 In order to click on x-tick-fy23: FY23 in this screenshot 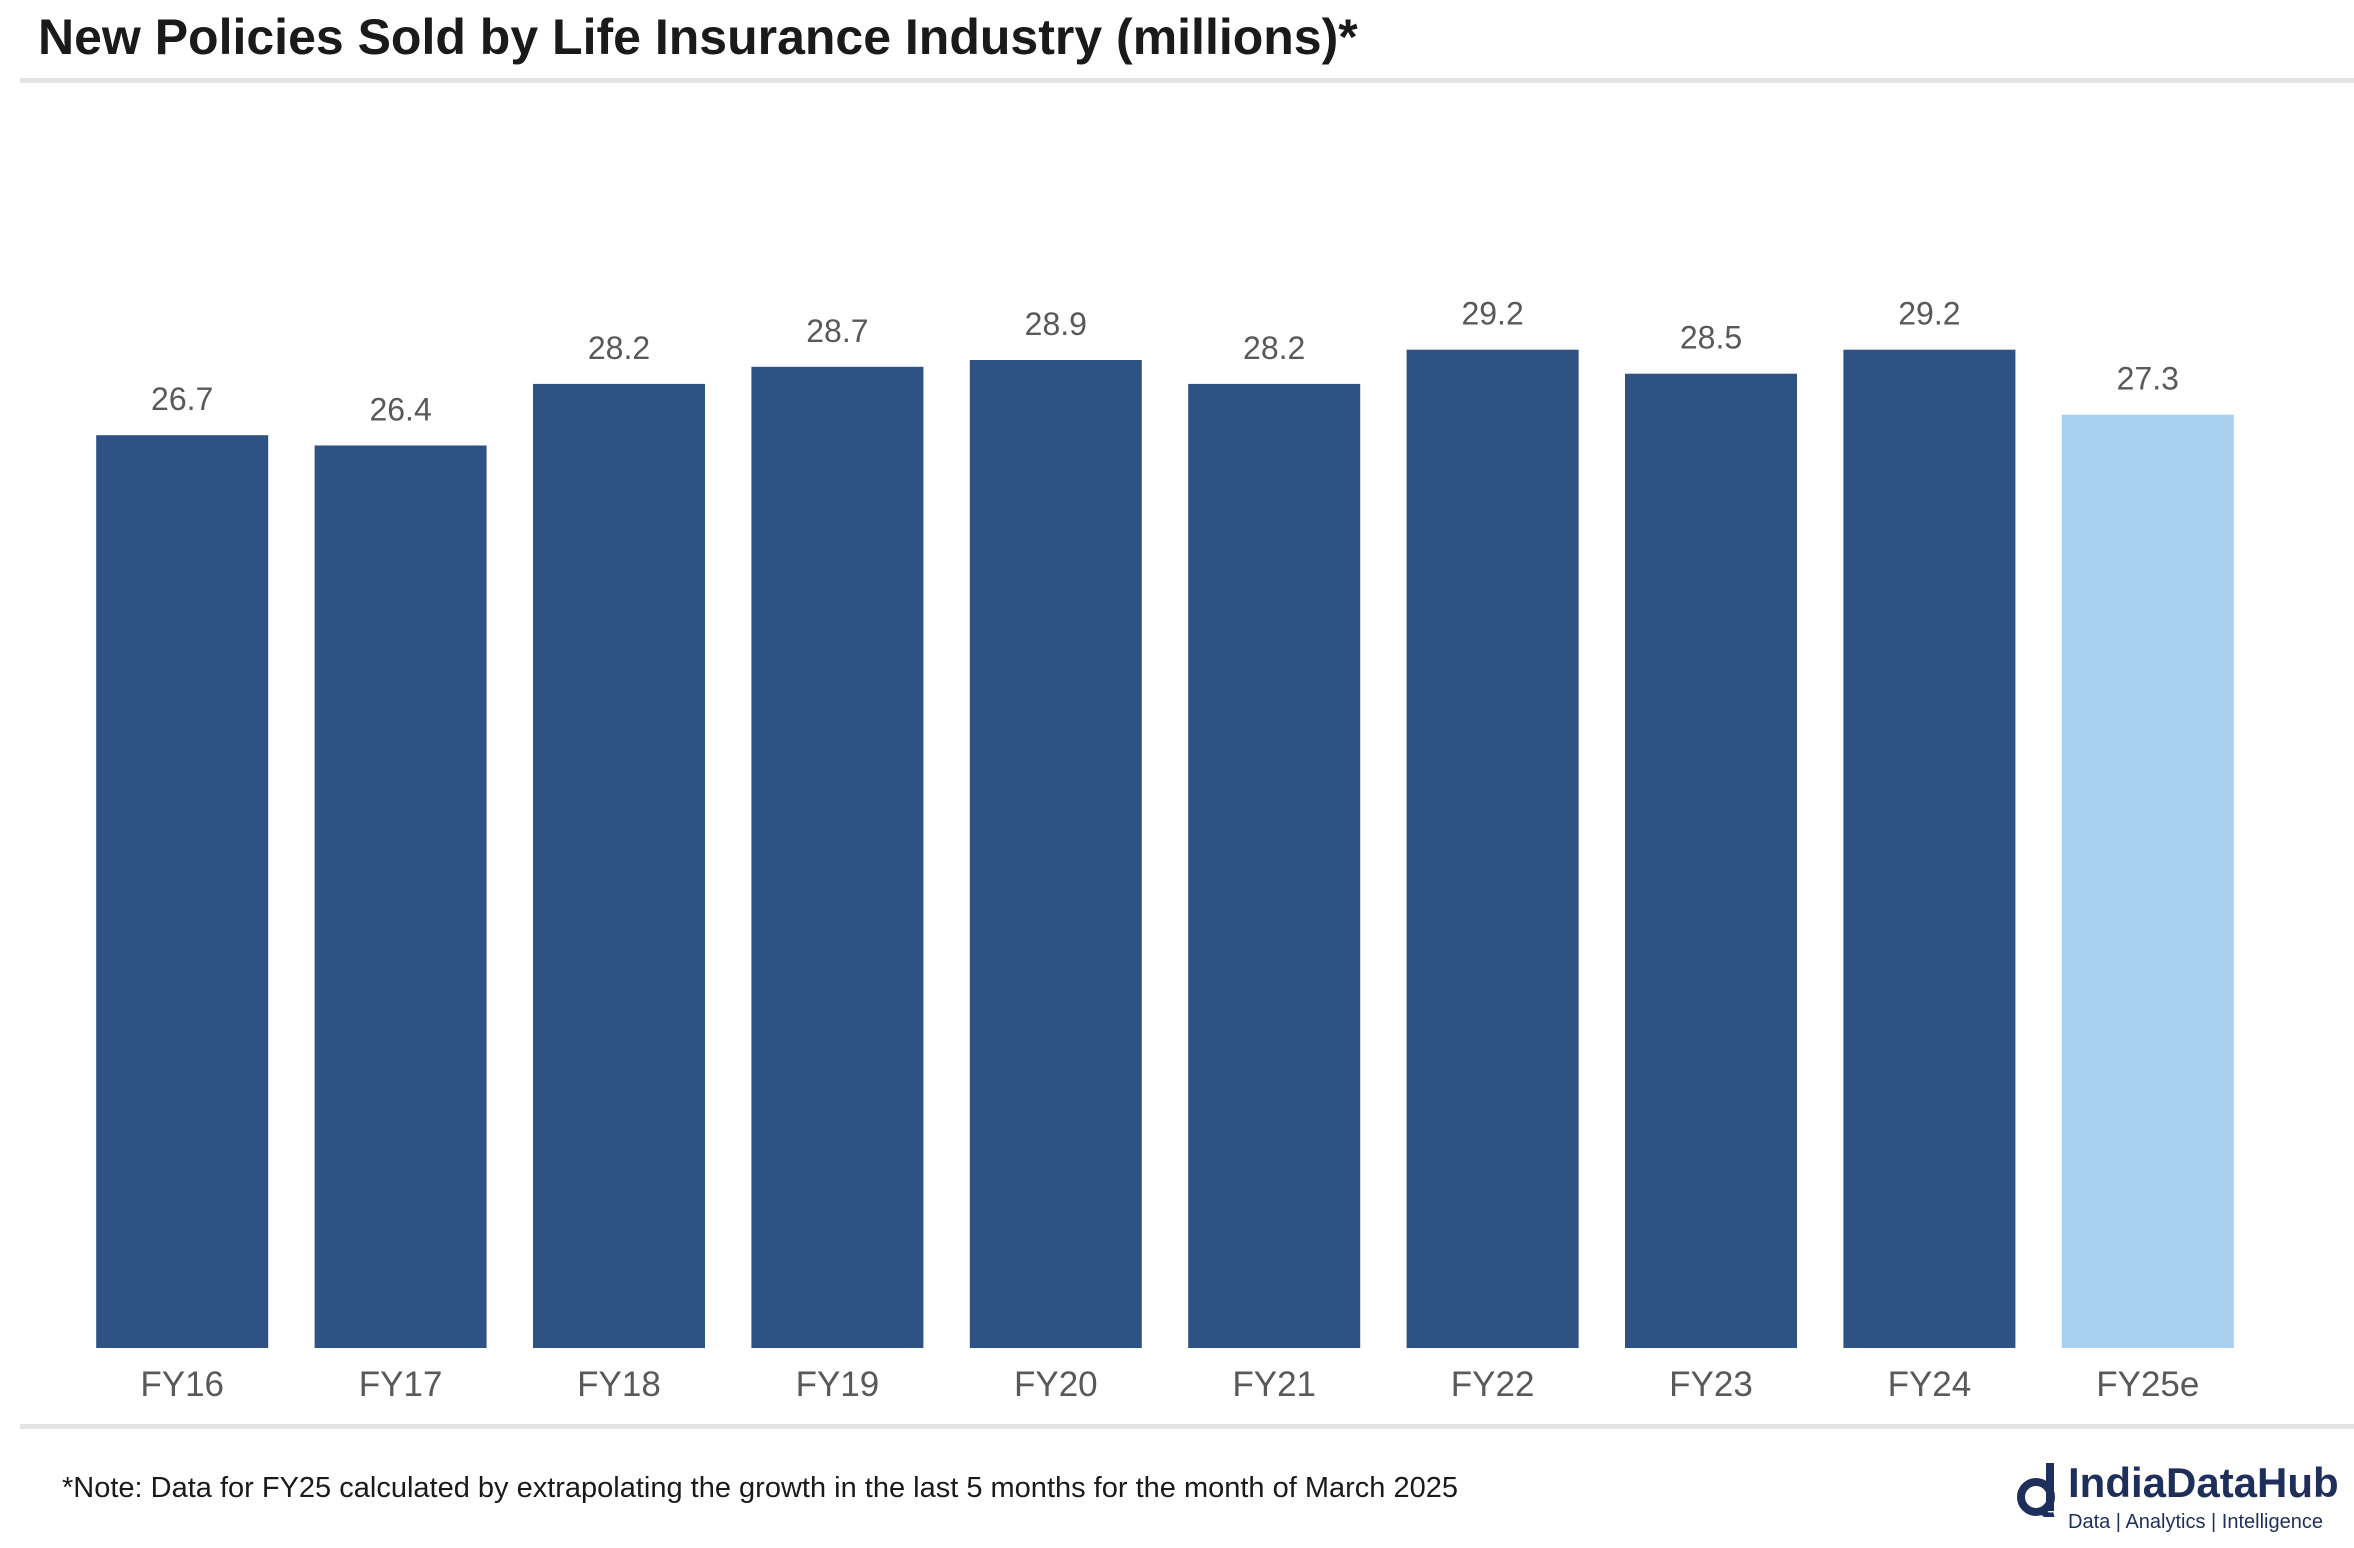, I will do `click(1711, 1384)`.